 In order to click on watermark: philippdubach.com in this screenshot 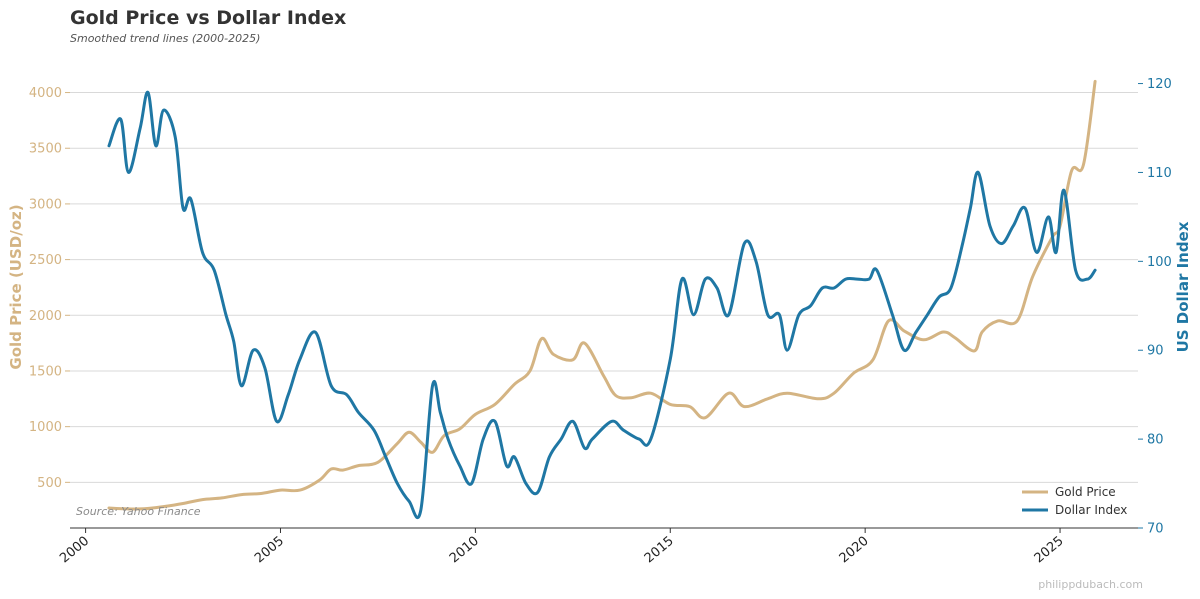, I will do `click(1090, 584)`.